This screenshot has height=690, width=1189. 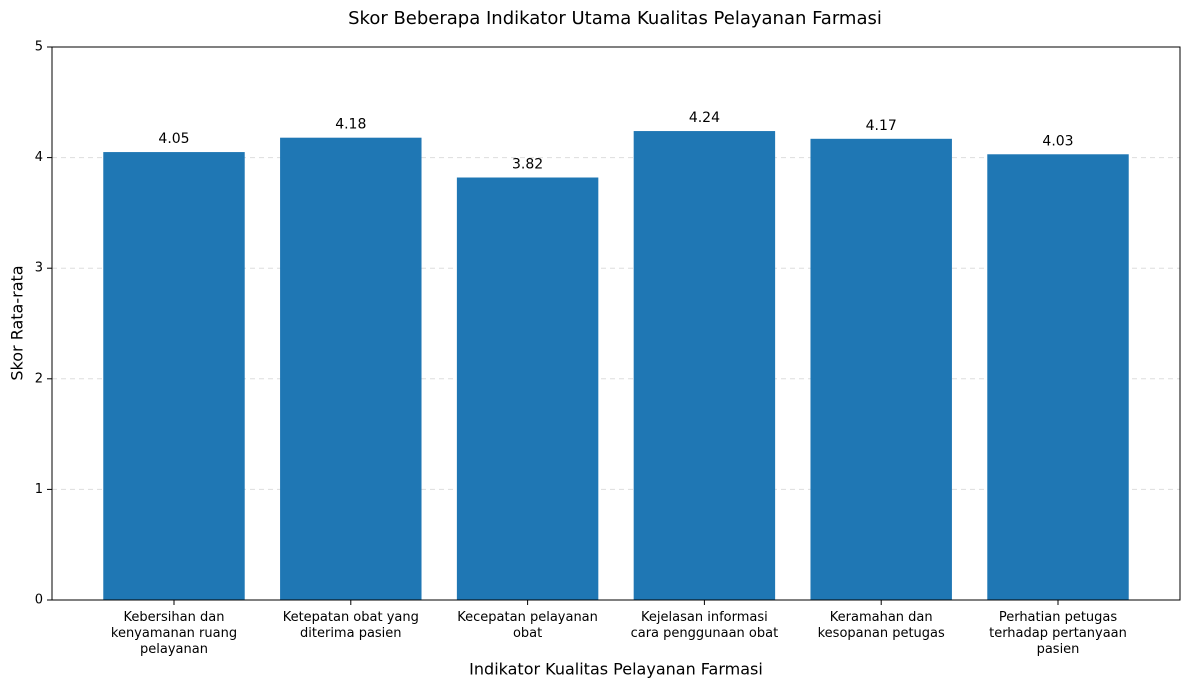 I want to click on x-tick-label: Keramahan dan kesopanan petugas, so click(x=881, y=625).